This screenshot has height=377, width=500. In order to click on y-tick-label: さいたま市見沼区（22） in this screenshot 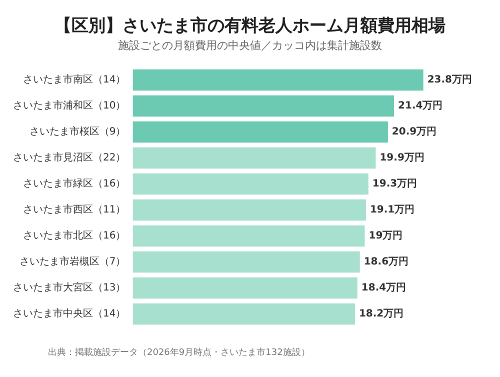, I will do `click(69, 158)`.